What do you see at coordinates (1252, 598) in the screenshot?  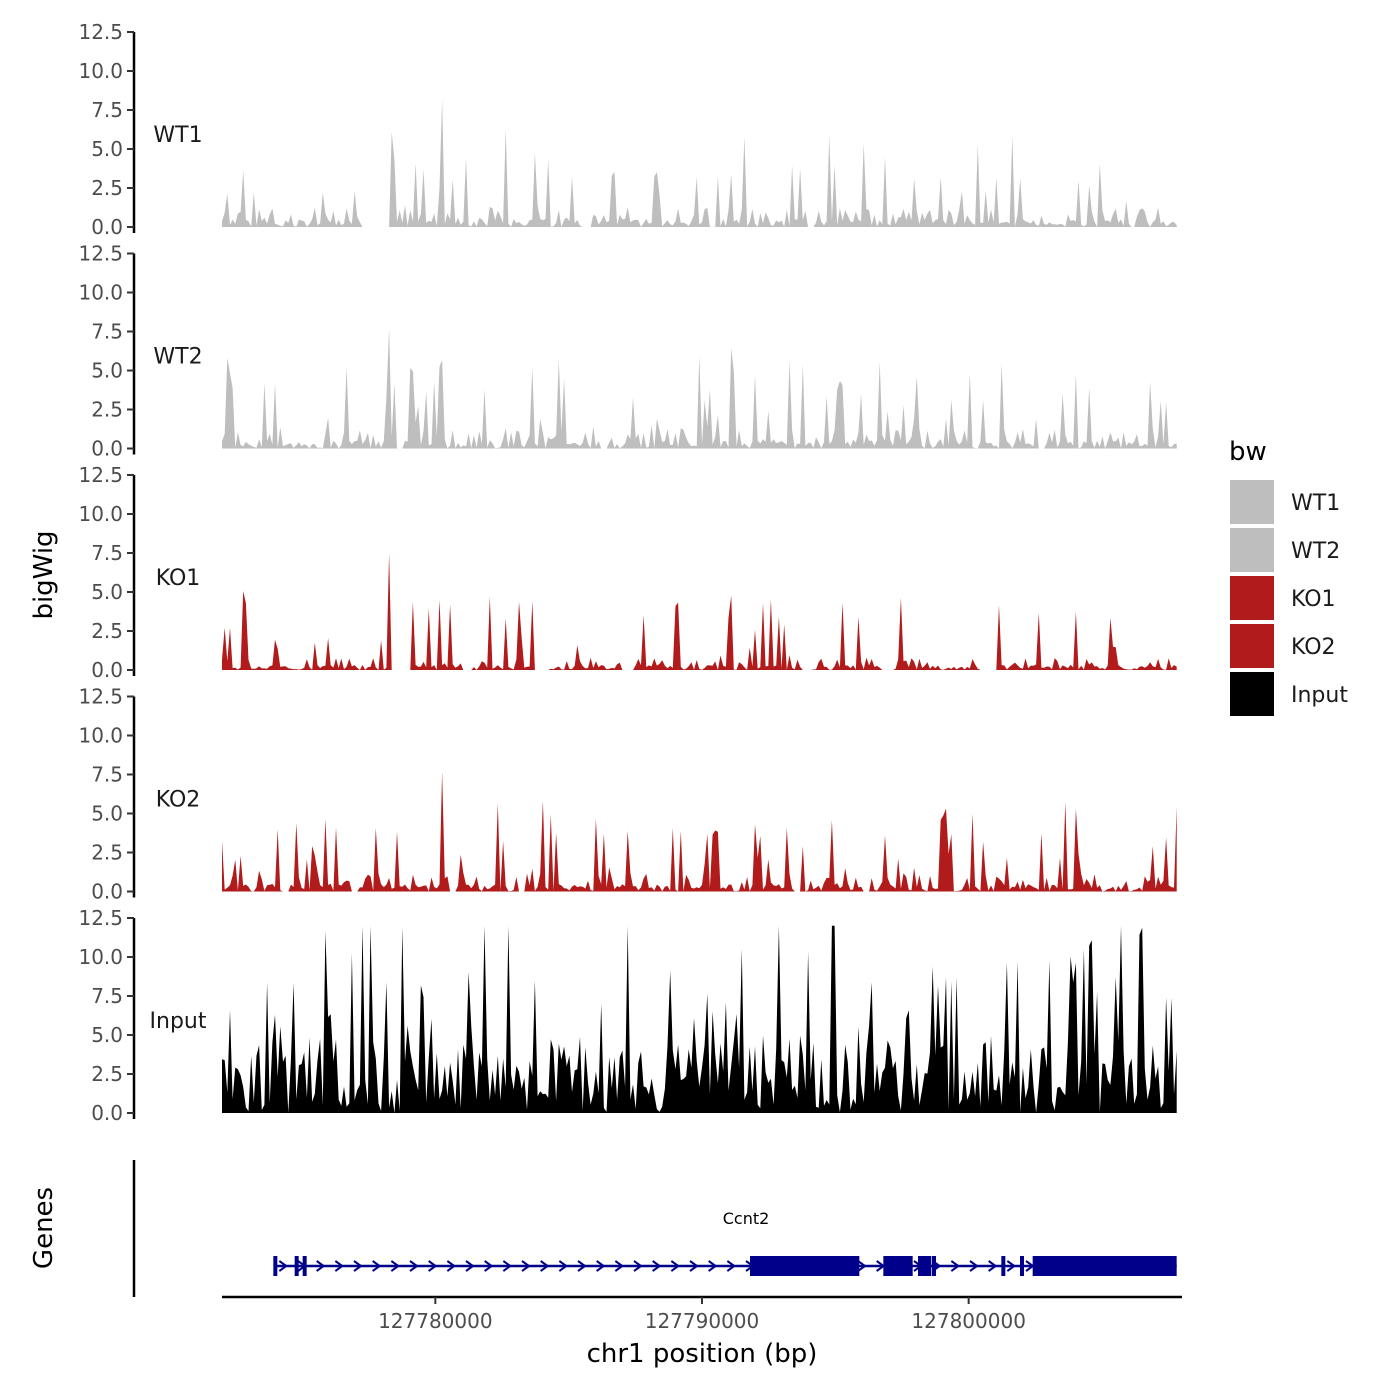 I see `legend-swatch-ko1` at bounding box center [1252, 598].